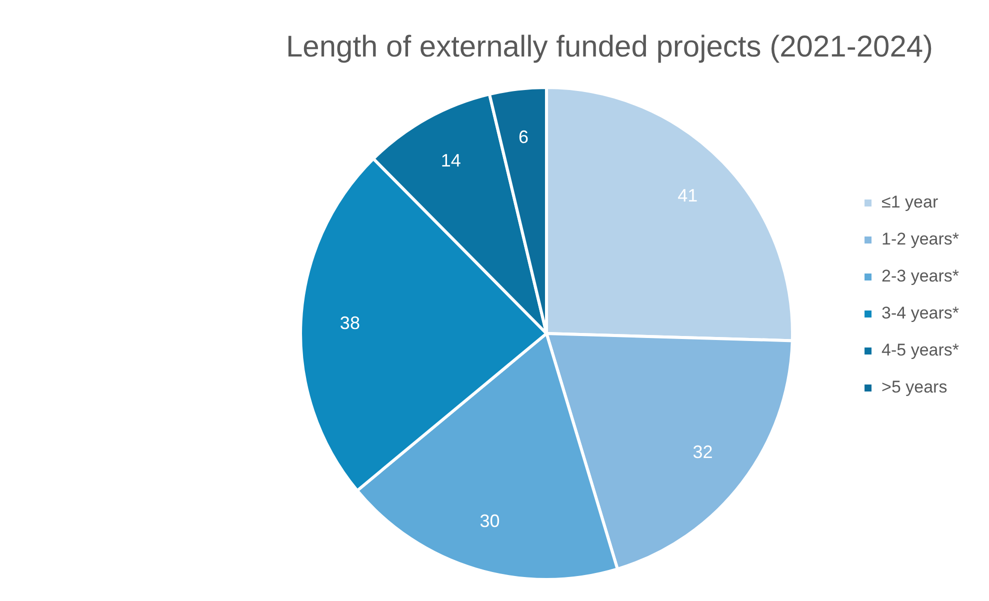 This screenshot has width=989, height=601. What do you see at coordinates (610, 47) in the screenshot?
I see `chart-title: Length of externally funded projects (2021-2024)` at bounding box center [610, 47].